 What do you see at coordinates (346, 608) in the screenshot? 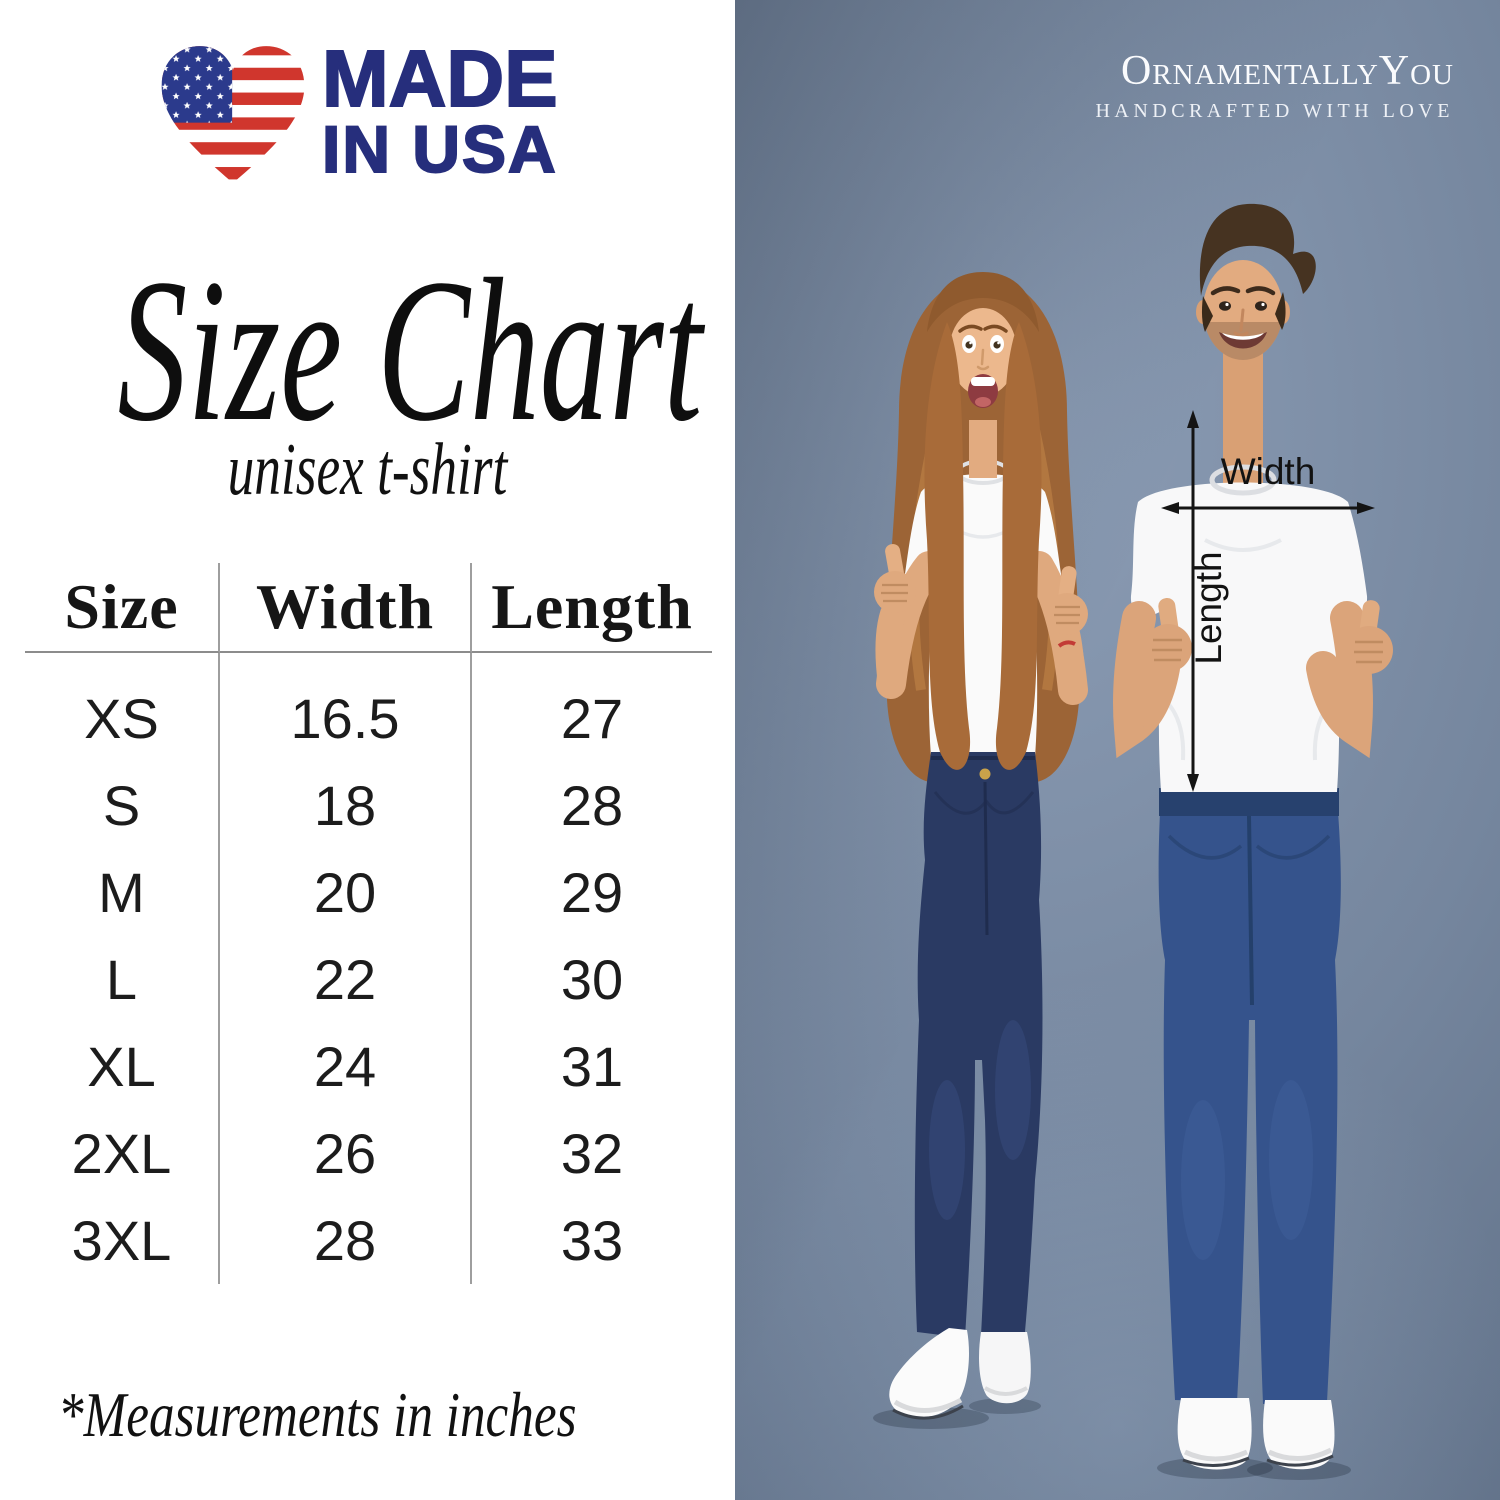
I see `col-header-width: Width` at bounding box center [346, 608].